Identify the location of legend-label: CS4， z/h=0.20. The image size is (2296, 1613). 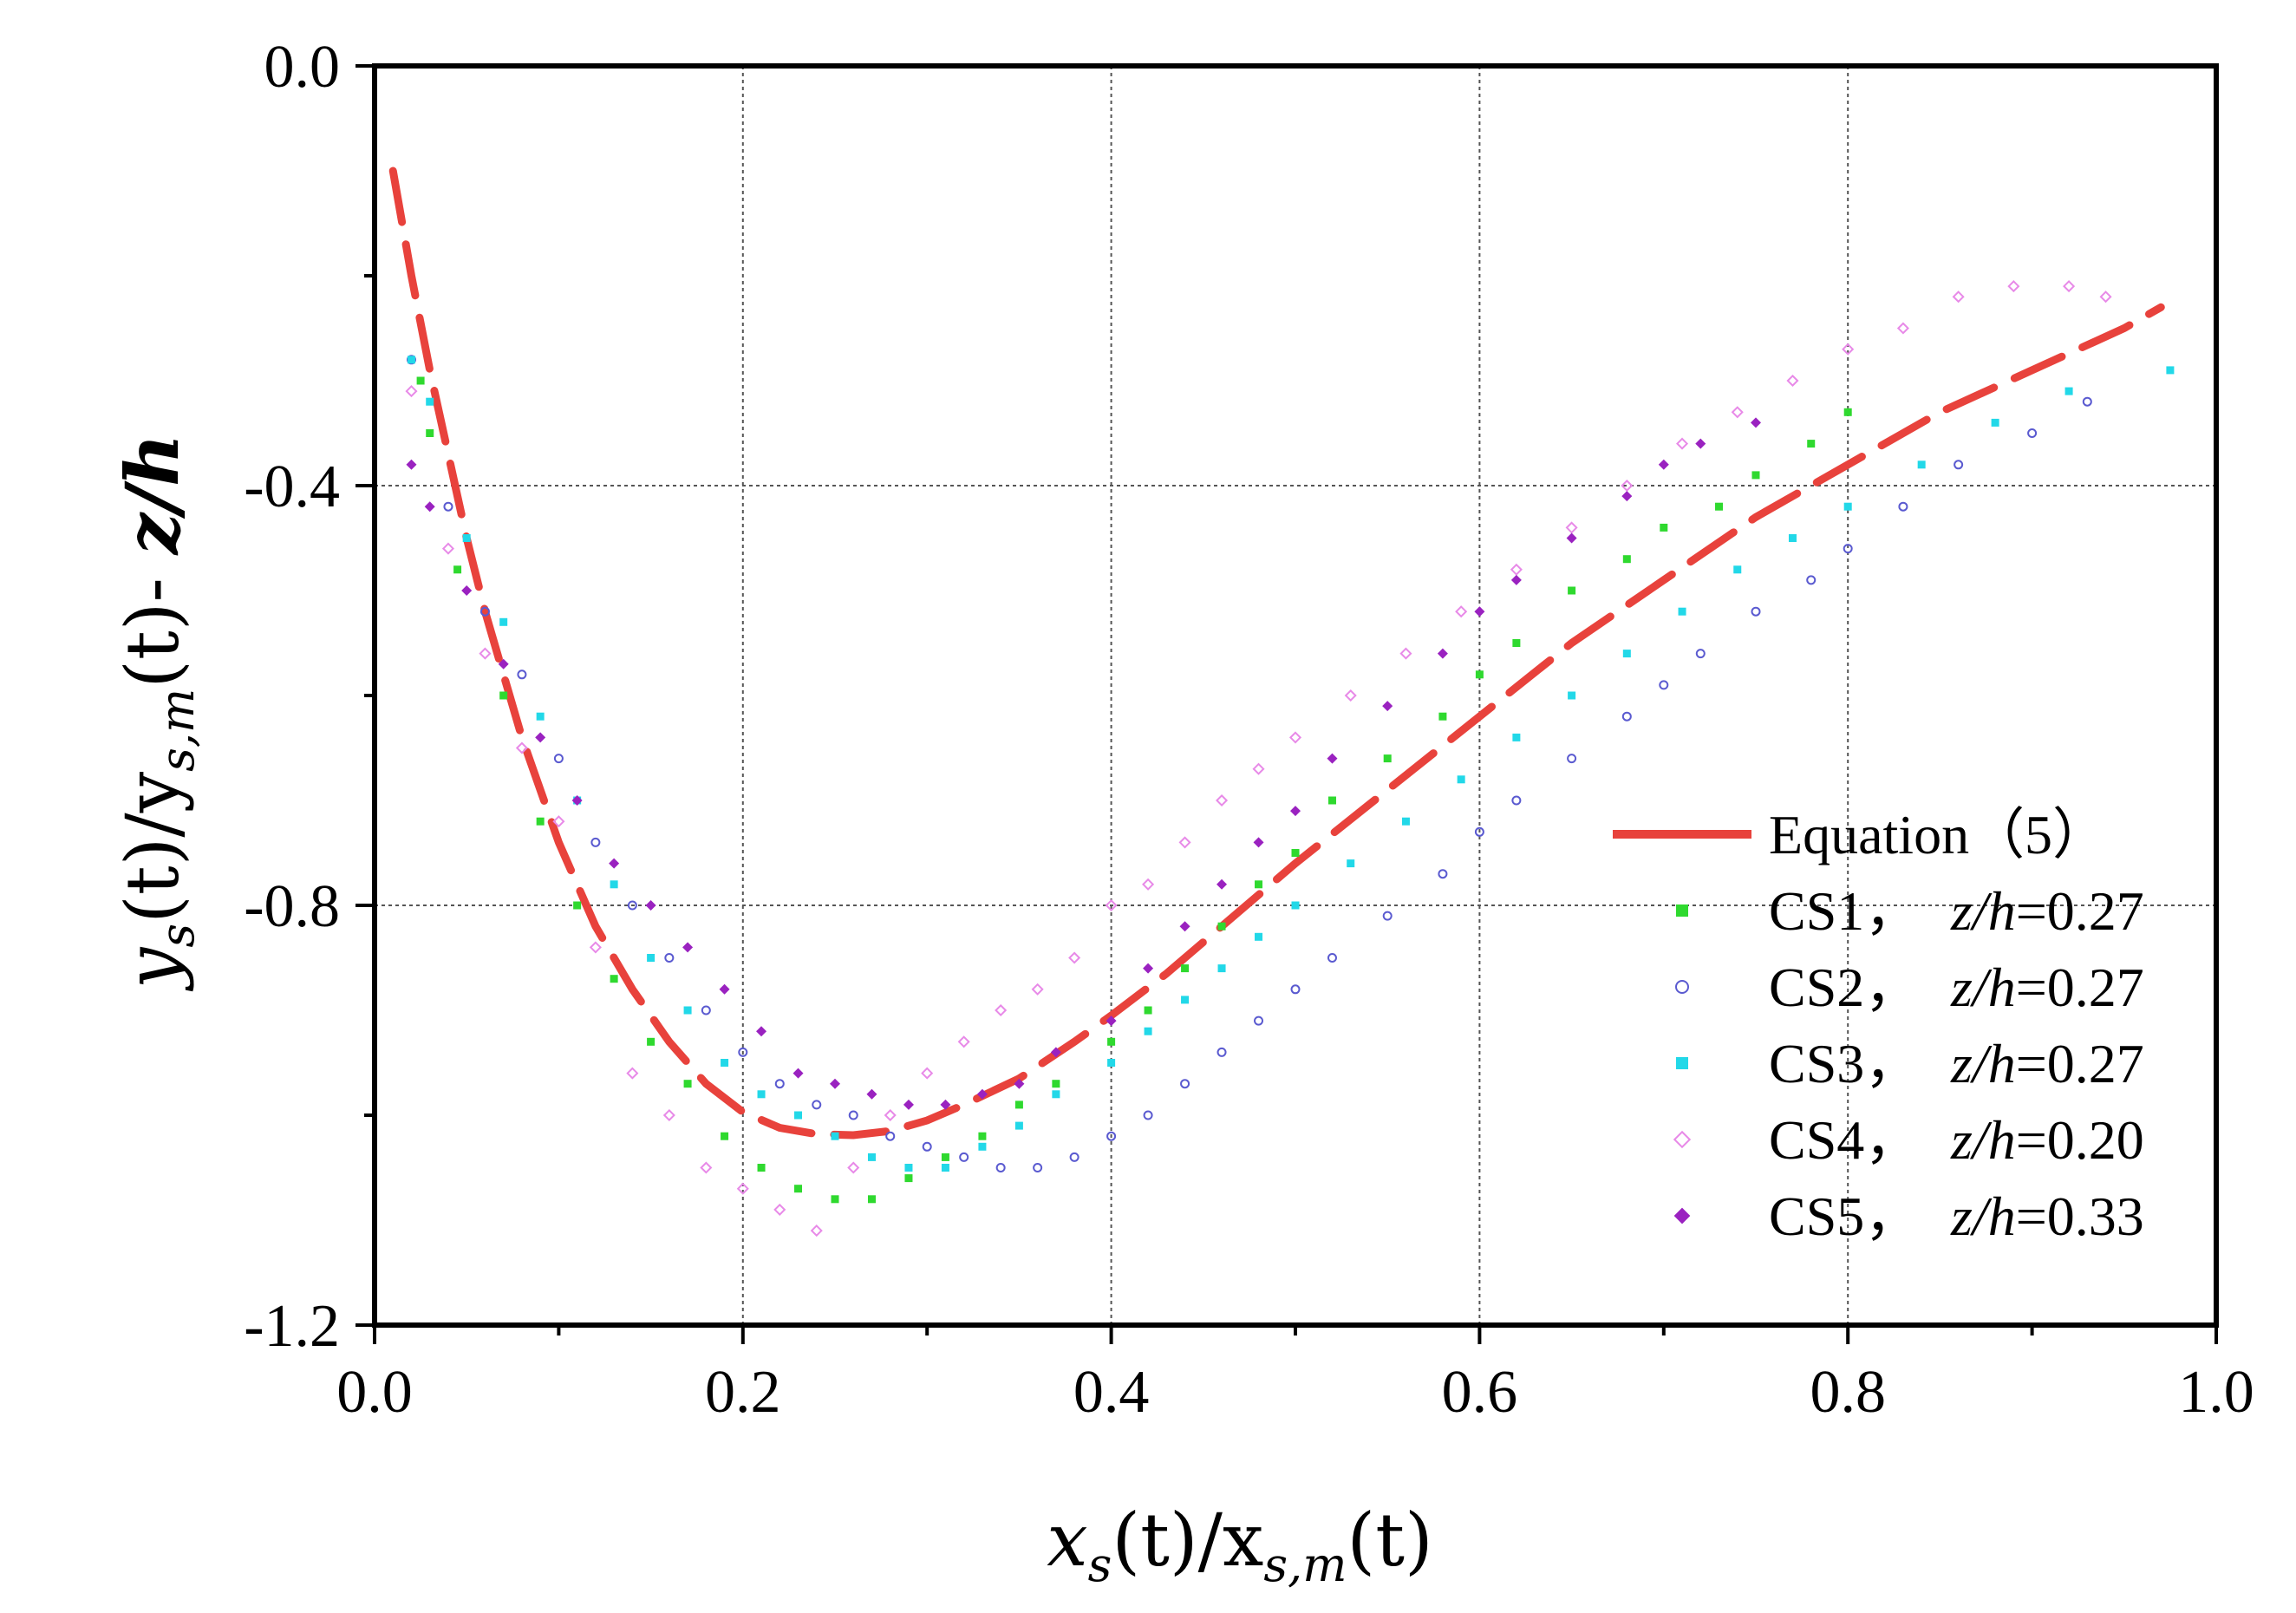
(1956, 1140).